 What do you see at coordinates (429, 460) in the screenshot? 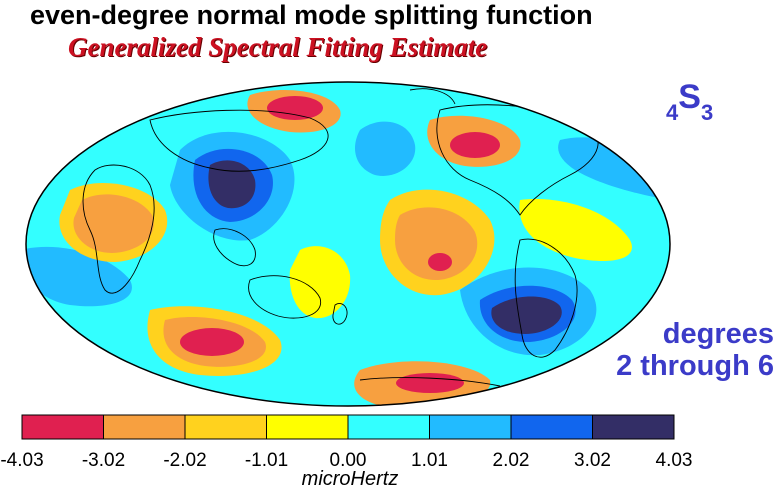
I see `colorbar-tick-label: 1.01` at bounding box center [429, 460].